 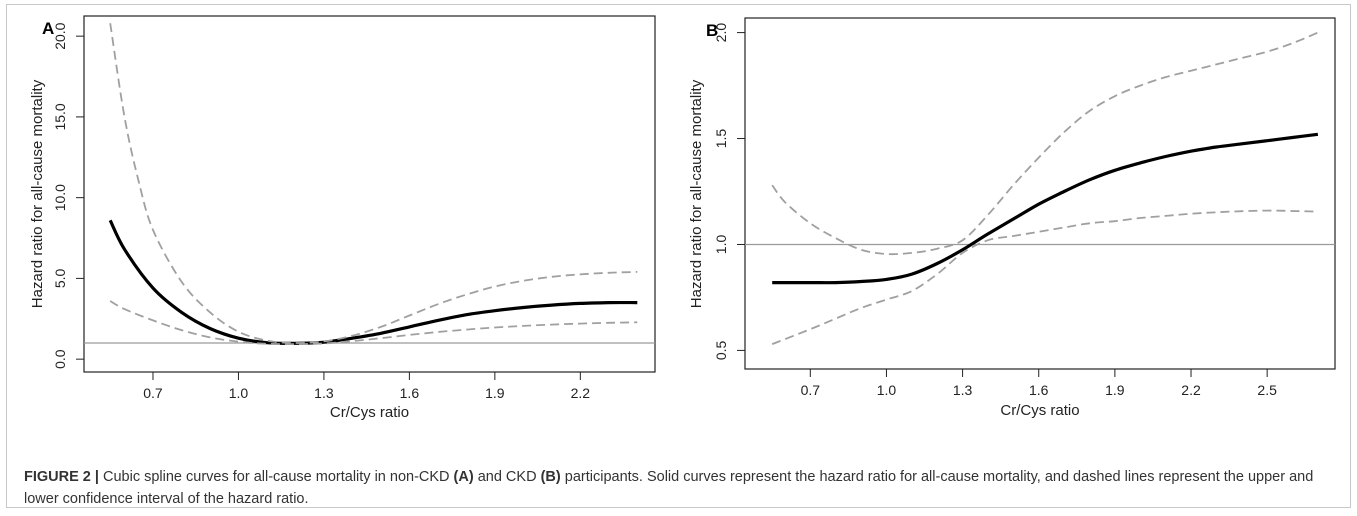 What do you see at coordinates (550, 477) in the screenshot?
I see `caption-ref-b: (B)` at bounding box center [550, 477].